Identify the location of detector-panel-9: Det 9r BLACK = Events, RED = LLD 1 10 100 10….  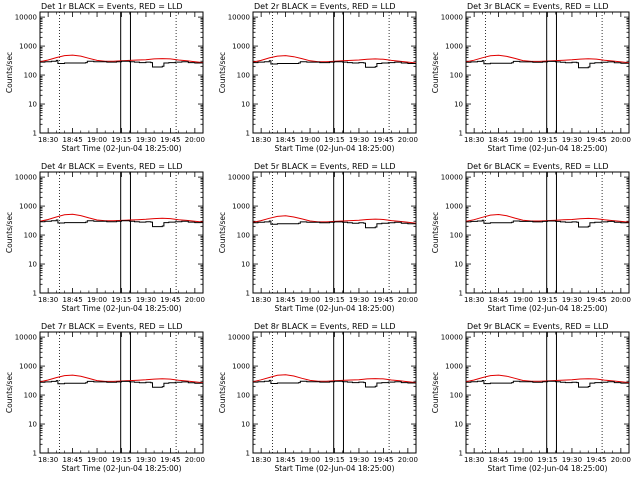
(531, 397).